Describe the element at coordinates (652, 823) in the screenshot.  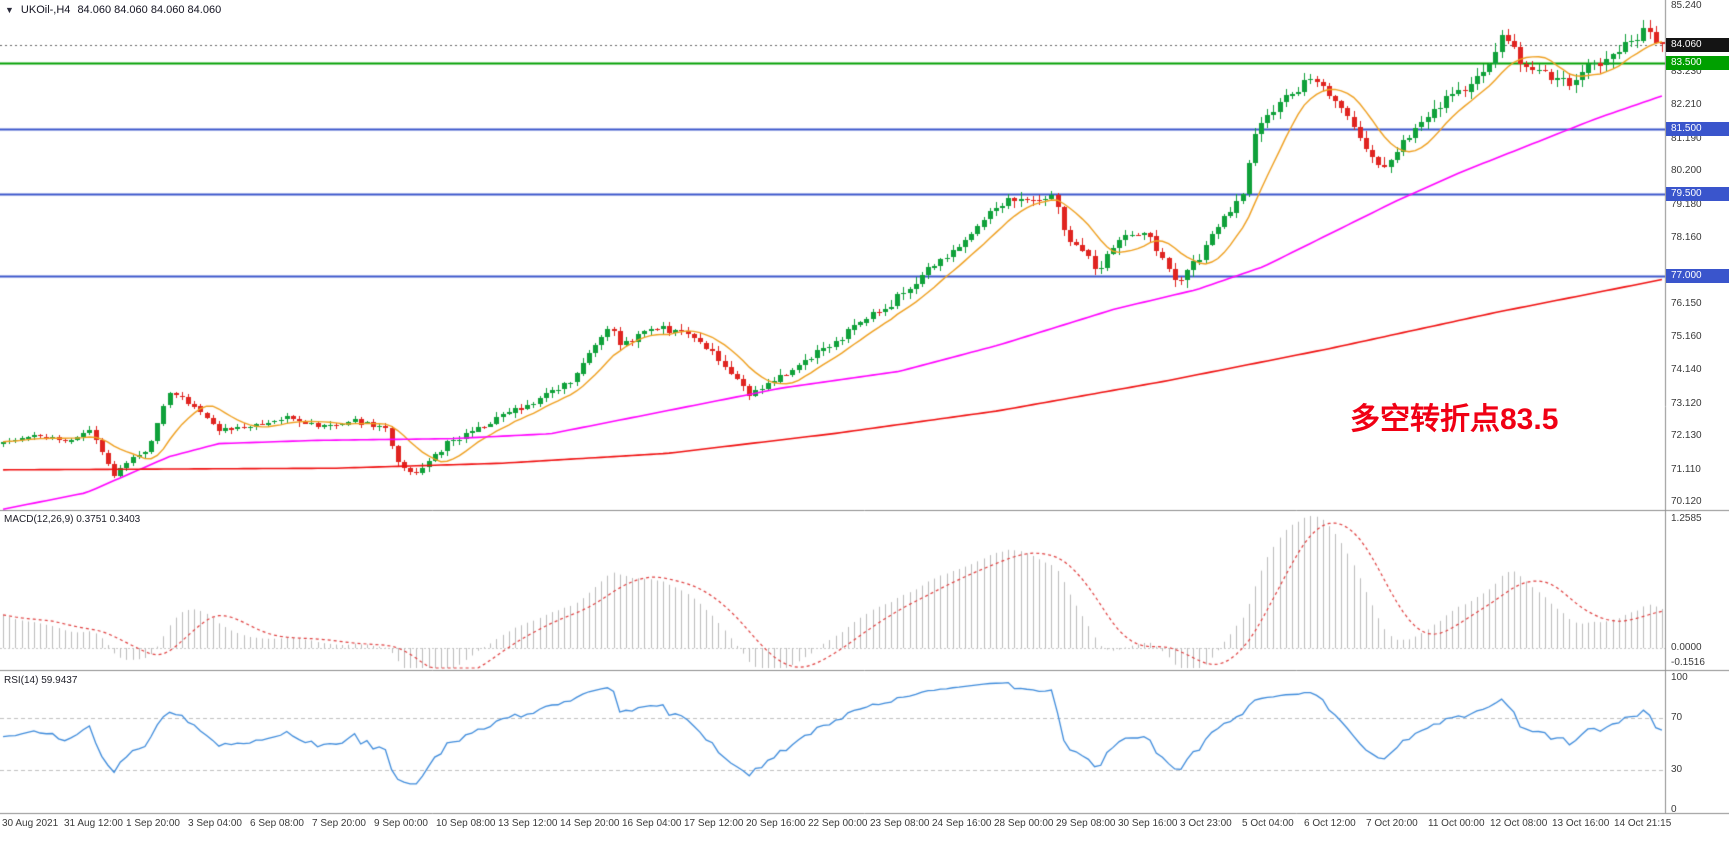
I see `time-label: 16 Sep 04:00` at that location.